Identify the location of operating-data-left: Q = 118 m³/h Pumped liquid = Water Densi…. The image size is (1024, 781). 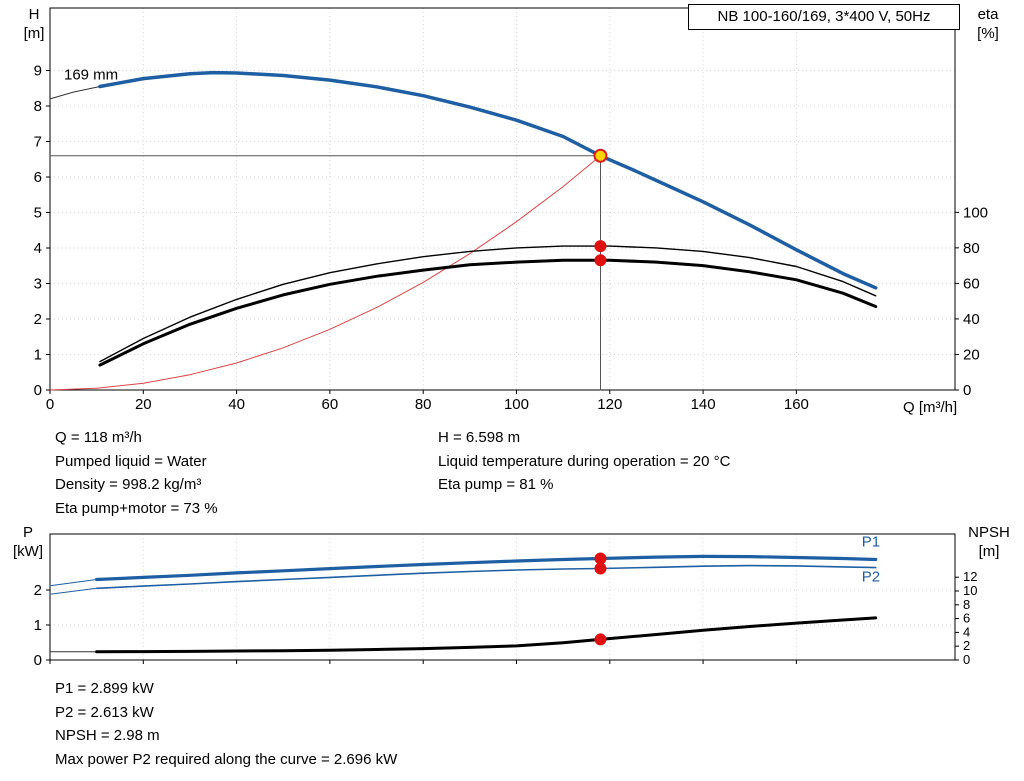
(136, 473).